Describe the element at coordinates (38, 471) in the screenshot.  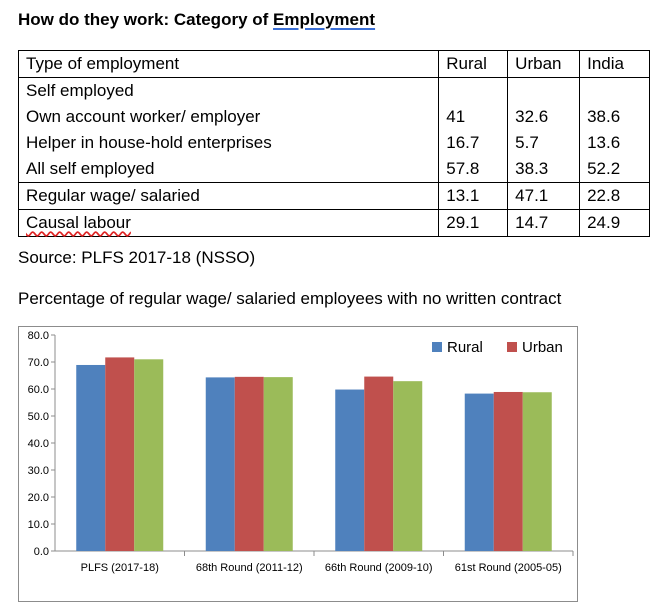
I see `y-tick-label: 30.0` at that location.